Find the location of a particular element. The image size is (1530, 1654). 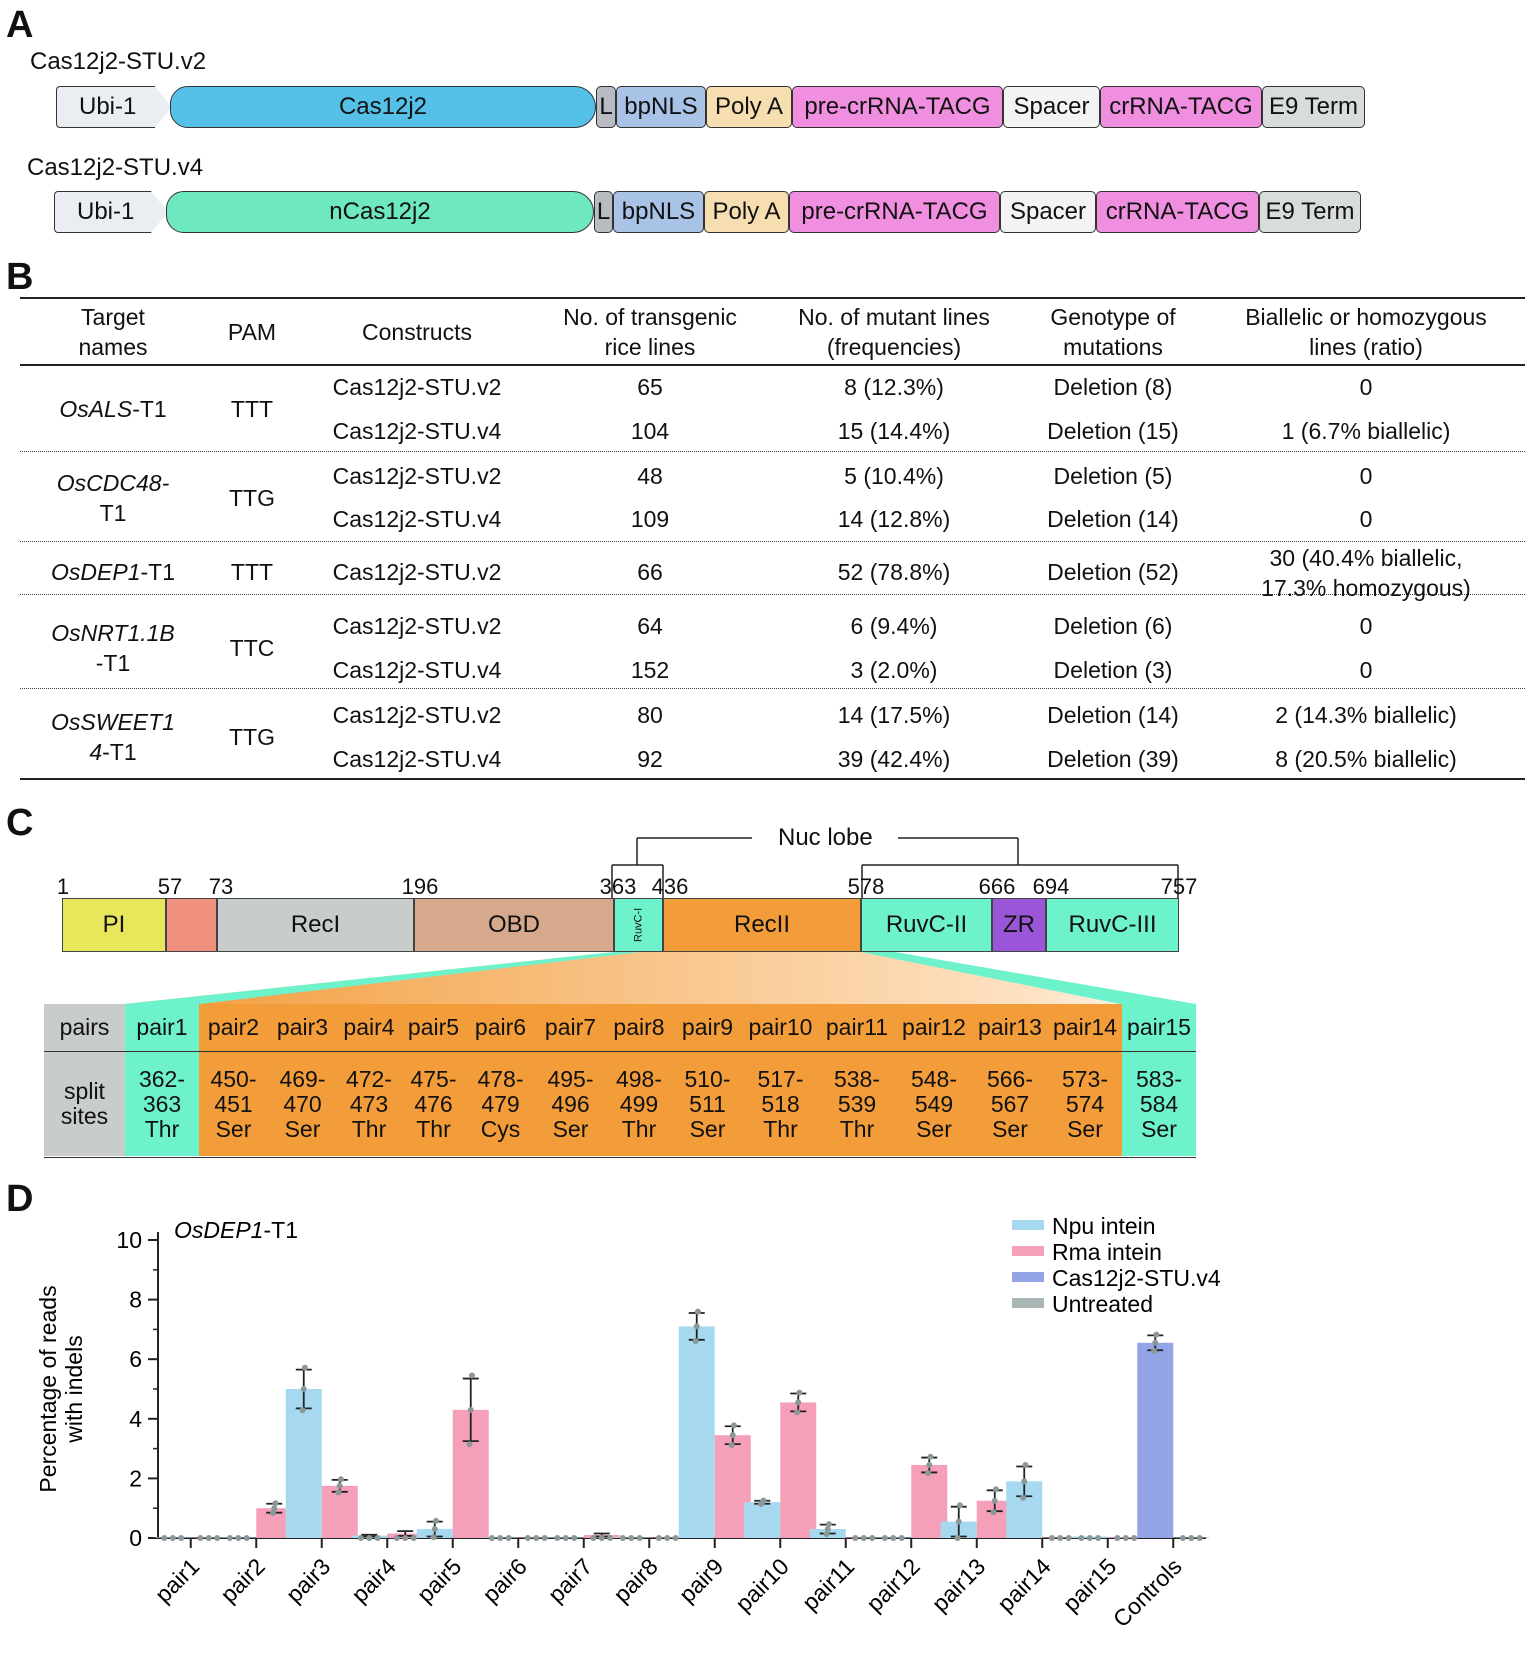

split-header-line1: split is located at coordinates (84, 1091).